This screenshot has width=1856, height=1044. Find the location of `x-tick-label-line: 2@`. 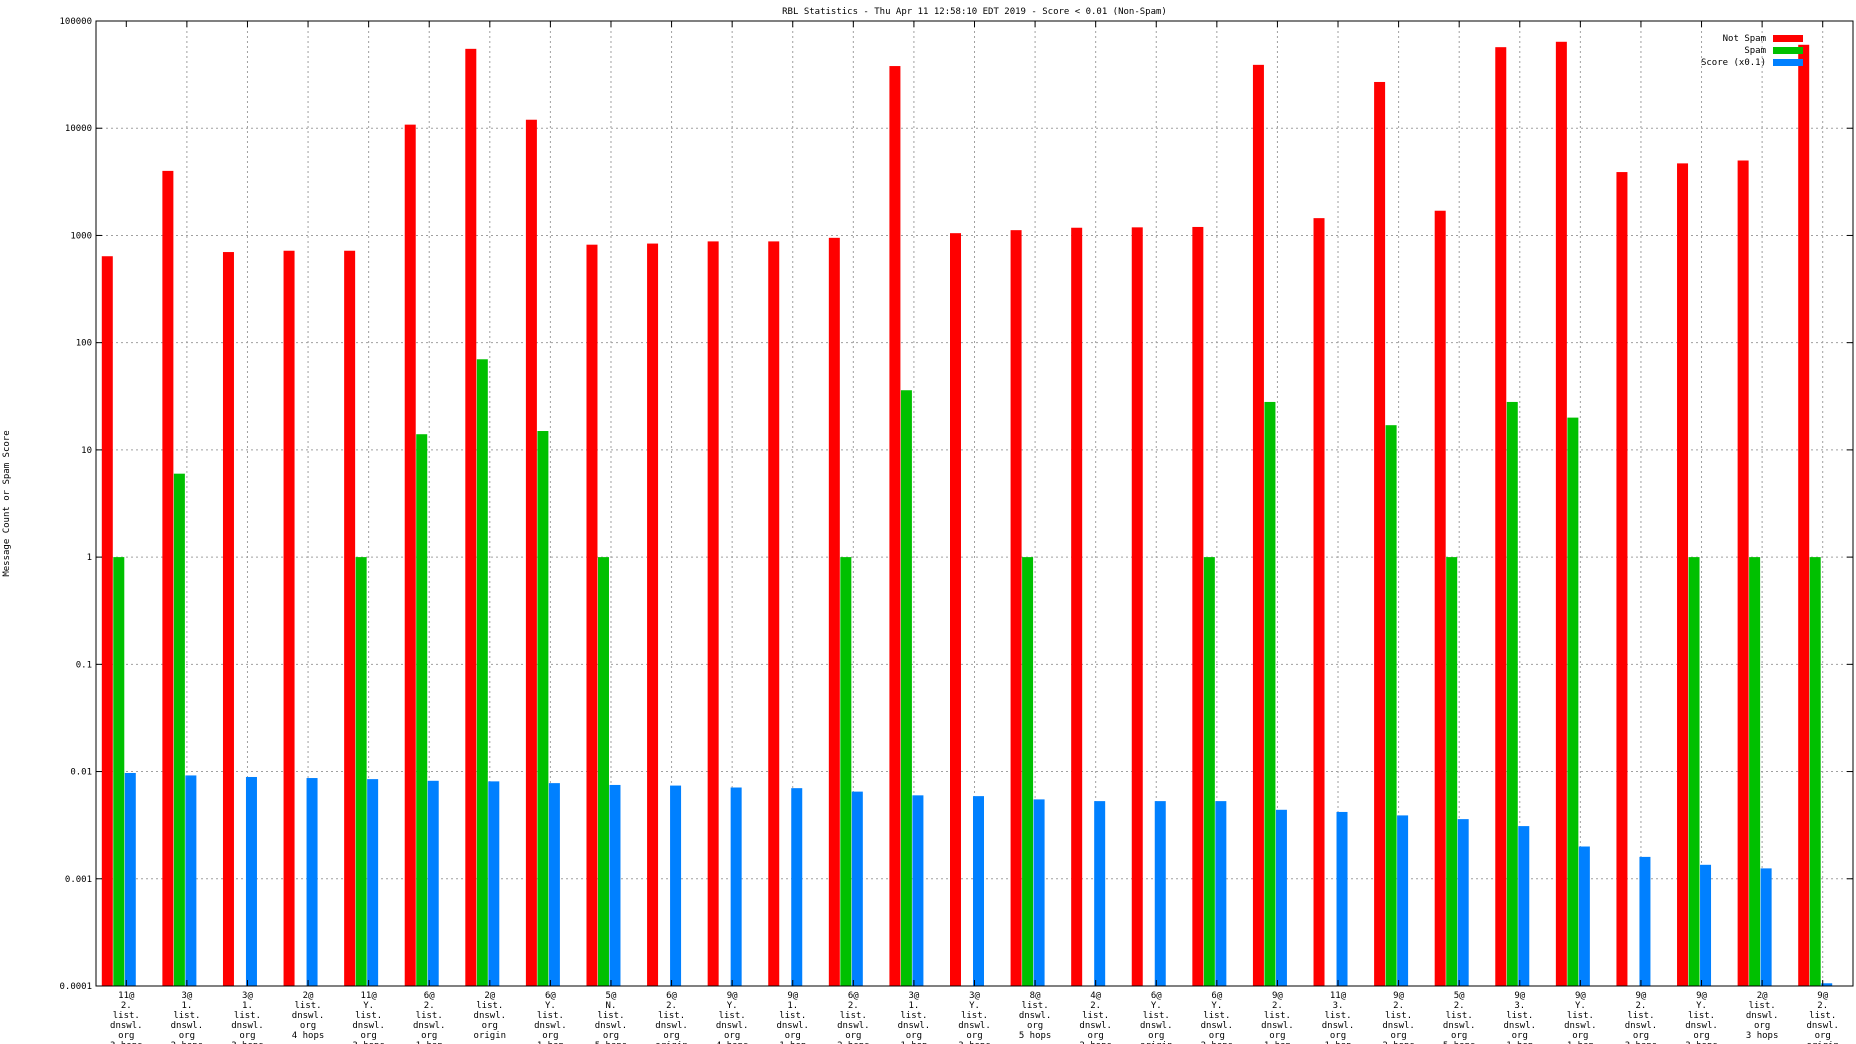

x-tick-label-line: 2@ is located at coordinates (1762, 996).